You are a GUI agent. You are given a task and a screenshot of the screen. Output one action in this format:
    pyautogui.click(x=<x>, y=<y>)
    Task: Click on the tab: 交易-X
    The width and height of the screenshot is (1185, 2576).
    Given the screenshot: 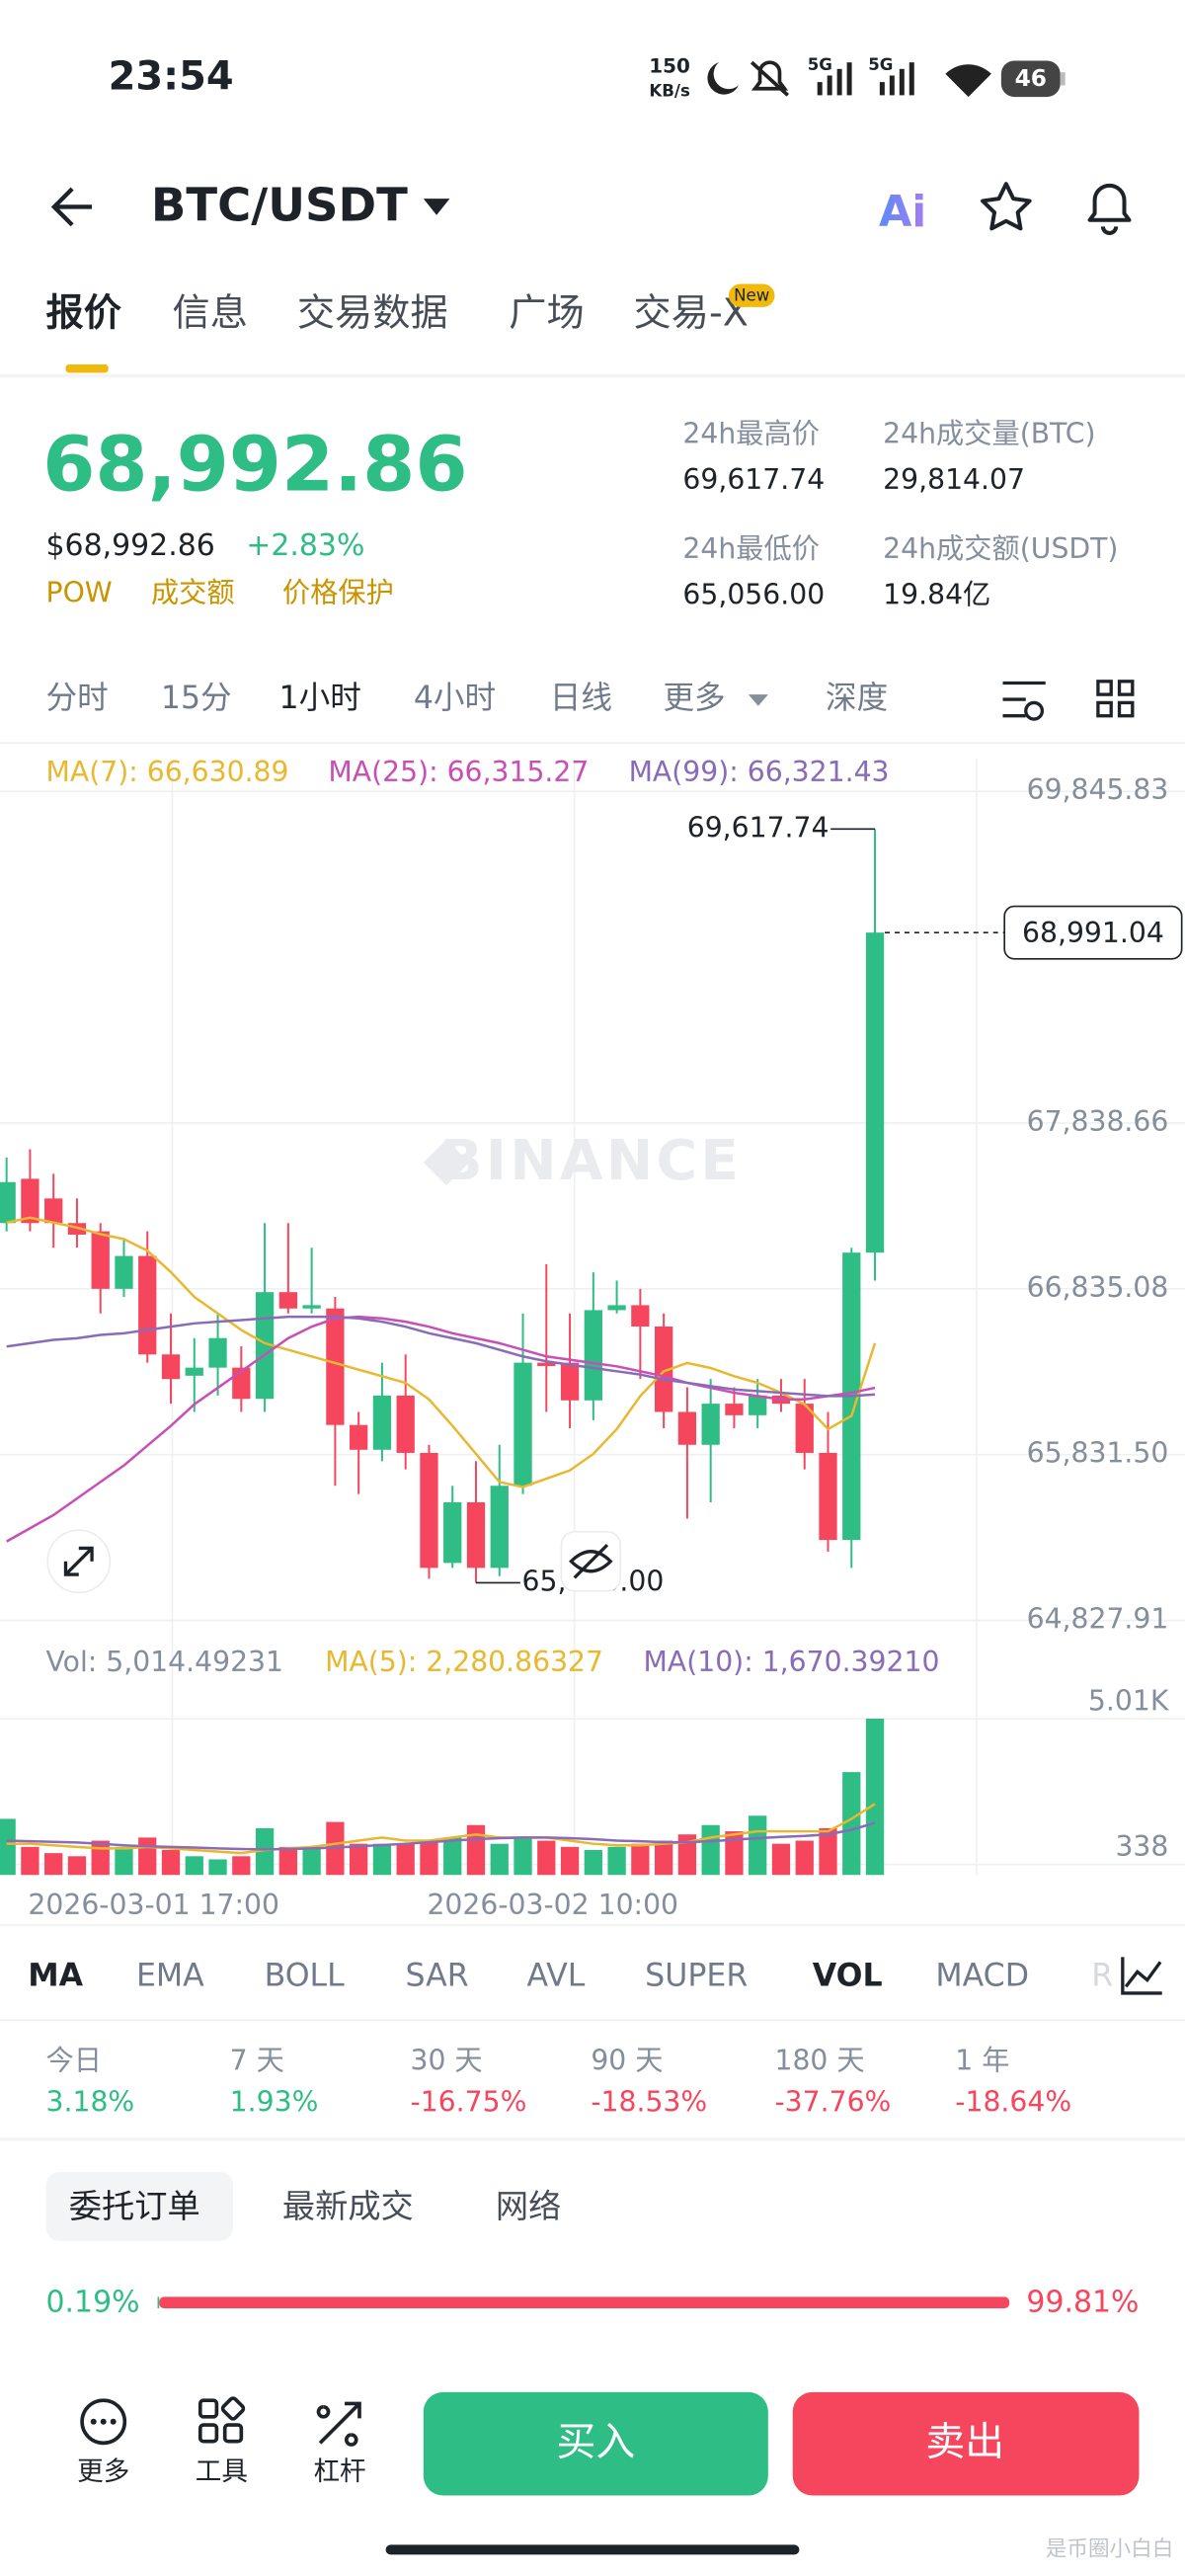 What is the action you would take?
    pyautogui.click(x=691, y=314)
    